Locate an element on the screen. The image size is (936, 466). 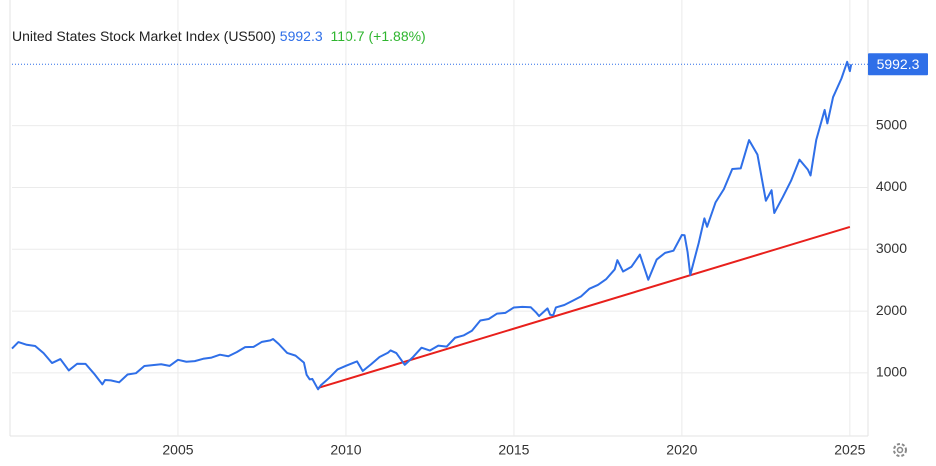
price-badge is located at coordinates (898, 64).